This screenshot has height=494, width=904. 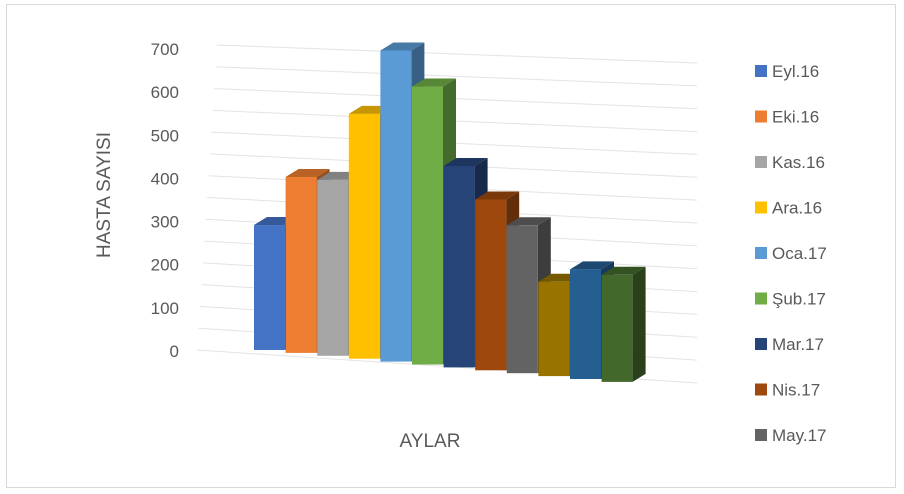 What do you see at coordinates (165, 178) in the screenshot?
I see `y-tick-label: 400` at bounding box center [165, 178].